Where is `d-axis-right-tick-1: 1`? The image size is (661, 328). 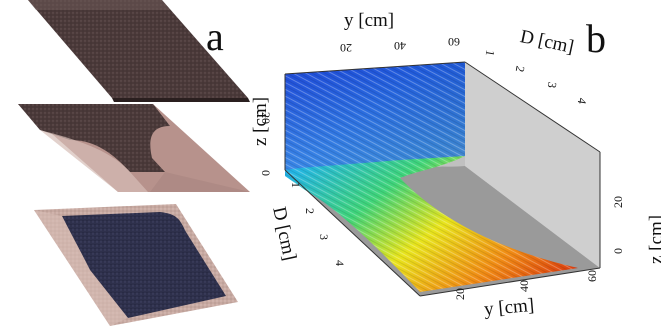 d-axis-right-tick-1: 1 is located at coordinates (490, 53).